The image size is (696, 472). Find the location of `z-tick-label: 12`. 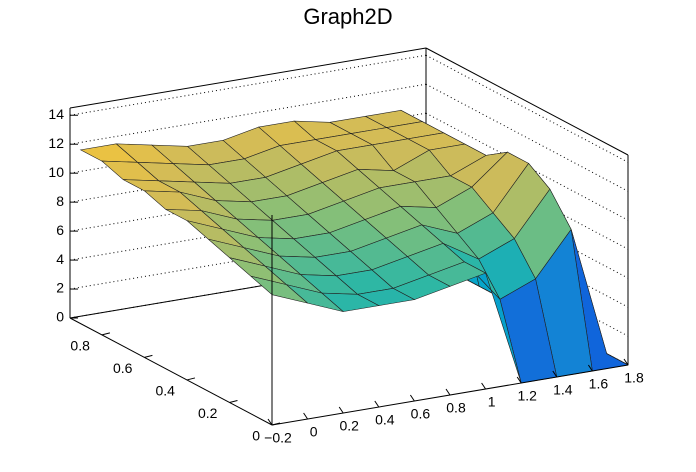

z-tick-label: 12 is located at coordinates (56, 143).